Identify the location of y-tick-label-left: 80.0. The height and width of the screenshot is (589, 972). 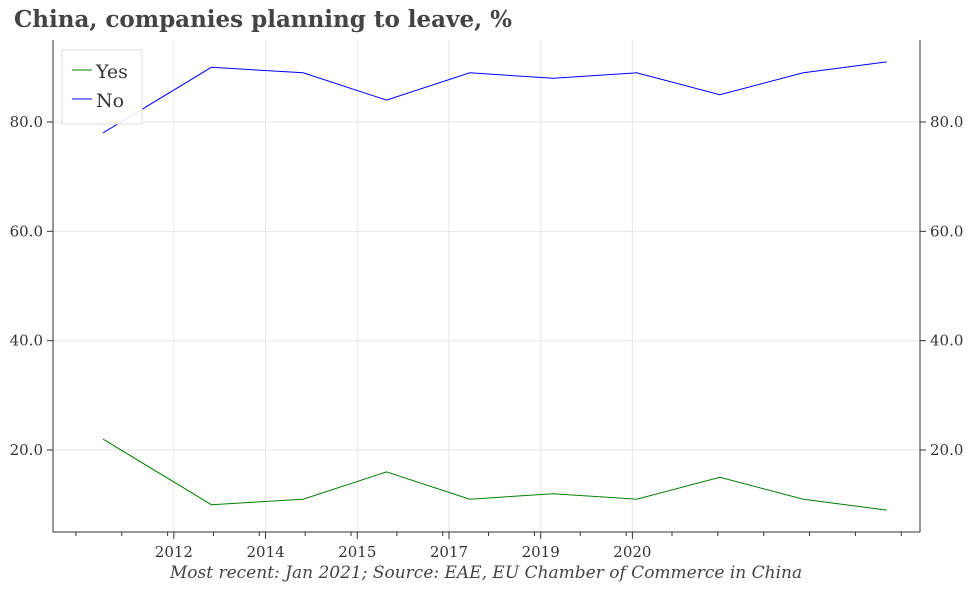
(26, 122).